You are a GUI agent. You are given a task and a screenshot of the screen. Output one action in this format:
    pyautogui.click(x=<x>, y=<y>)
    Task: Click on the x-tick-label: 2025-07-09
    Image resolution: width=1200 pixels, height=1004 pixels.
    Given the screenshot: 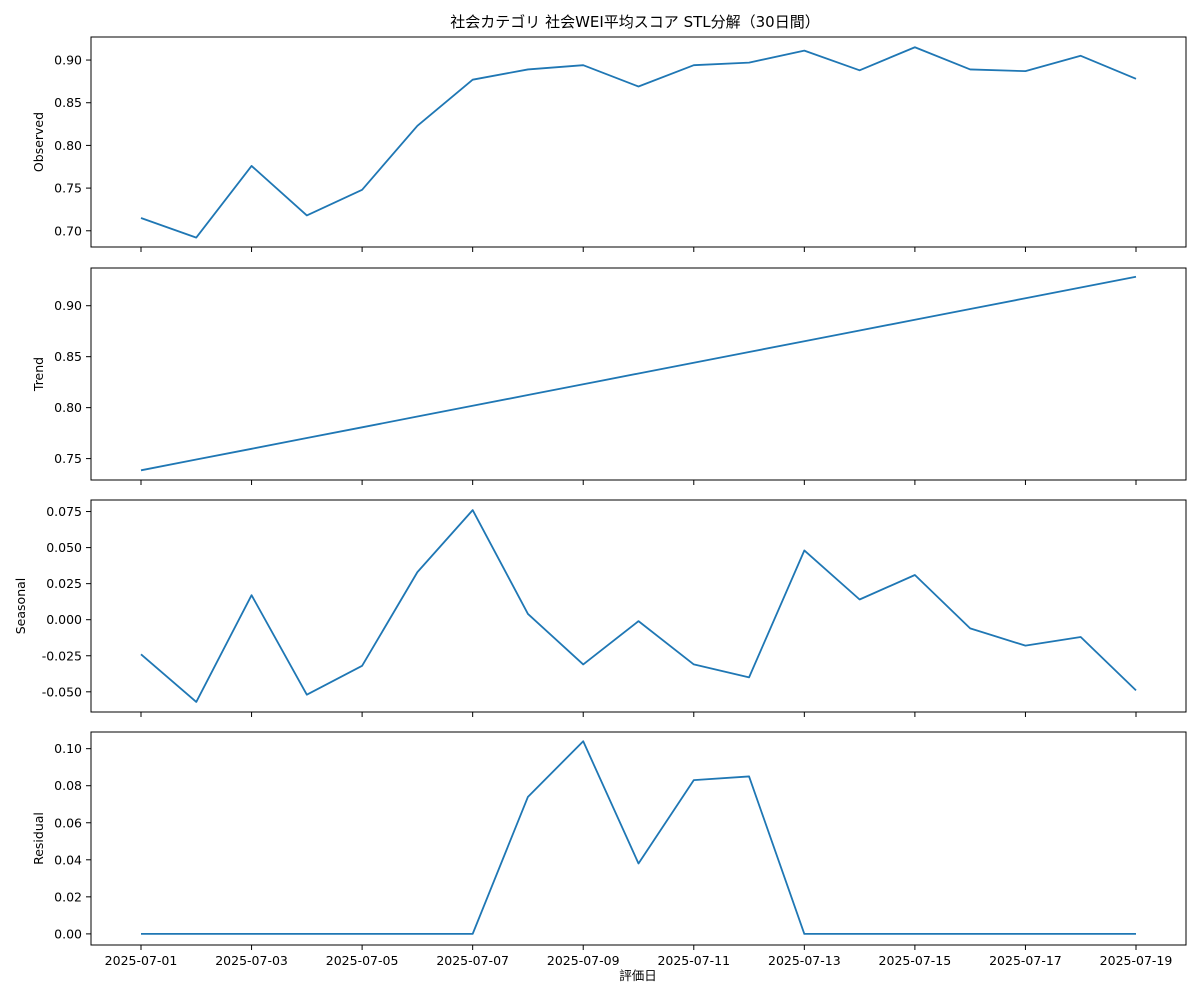 What is the action you would take?
    pyautogui.click(x=583, y=960)
    